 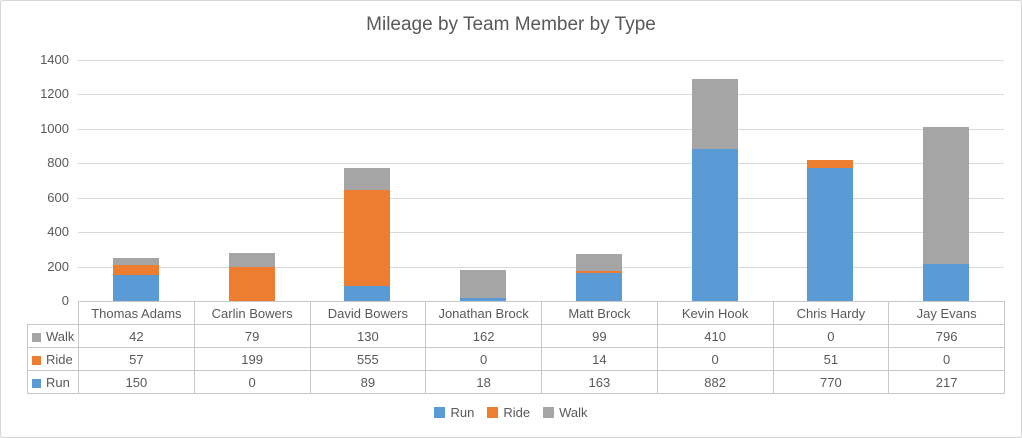 I want to click on value-cell: 130, so click(x=368, y=336).